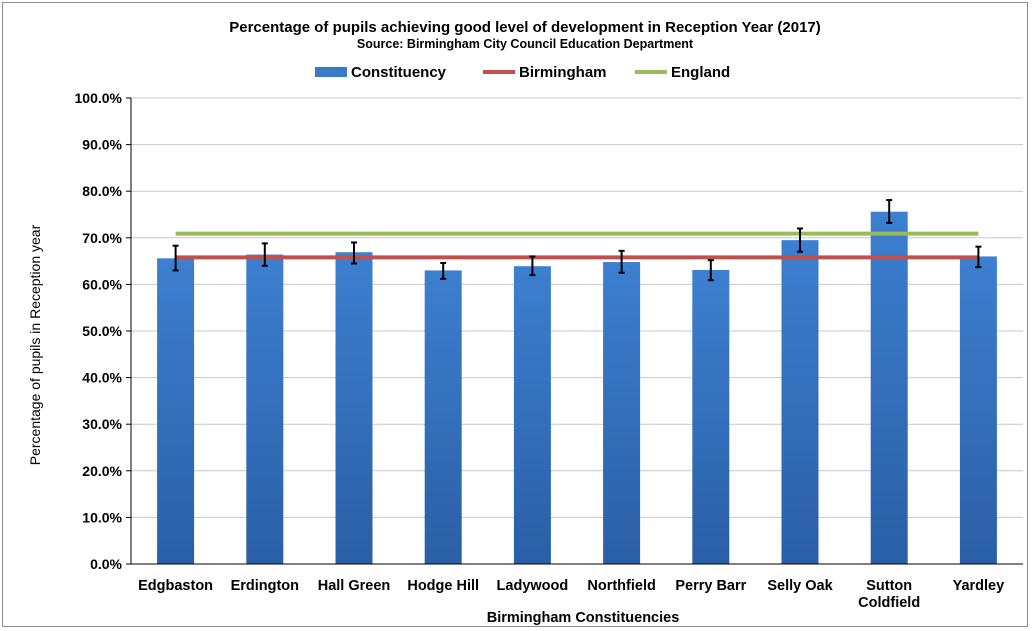 This screenshot has width=1032, height=631. Describe the element at coordinates (443, 417) in the screenshot. I see `bar-hodge-hill` at that location.